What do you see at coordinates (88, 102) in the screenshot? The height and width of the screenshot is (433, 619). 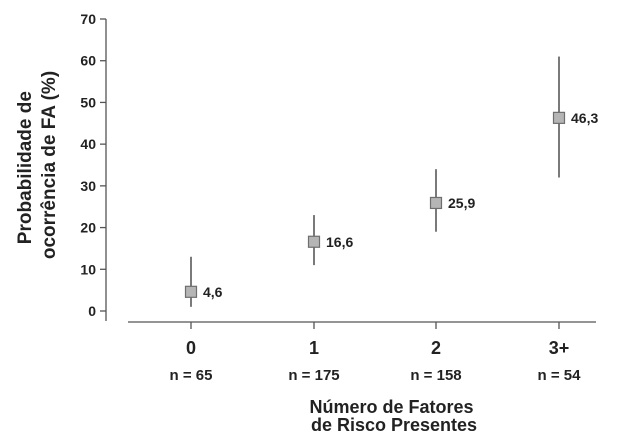 I see `y-tick-label: 50` at bounding box center [88, 102].